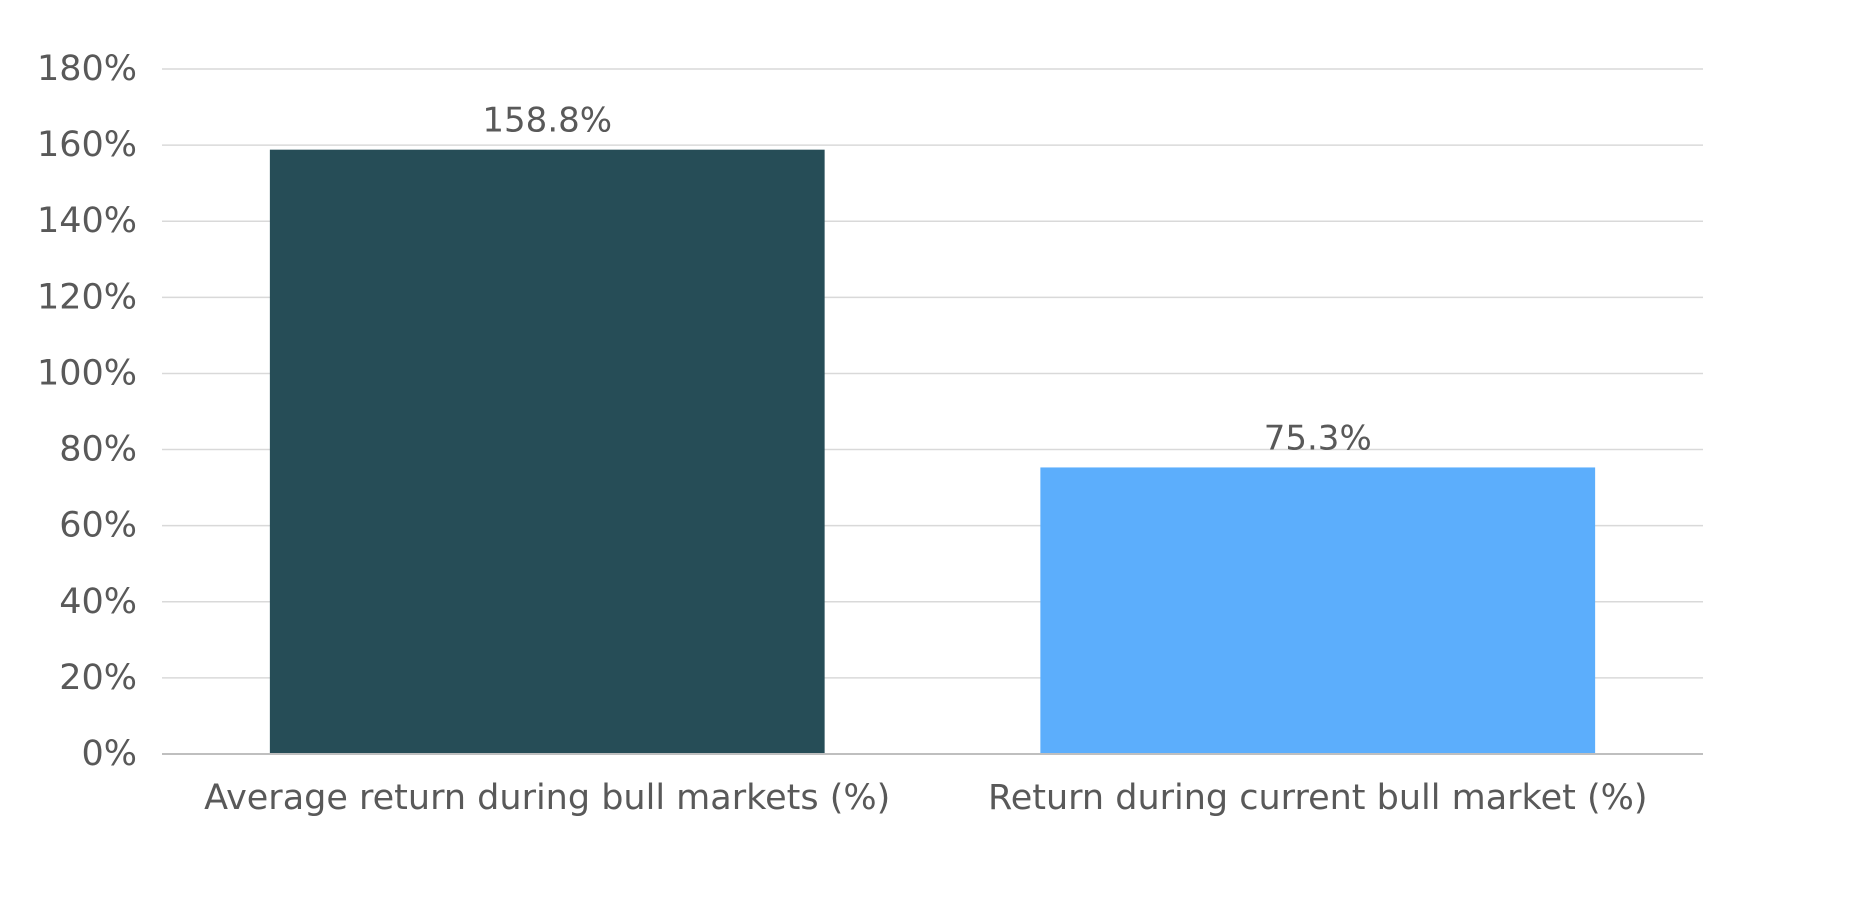 The image size is (1875, 921). Describe the element at coordinates (87, 373) in the screenshot. I see `y-tick-label: 100%` at that location.